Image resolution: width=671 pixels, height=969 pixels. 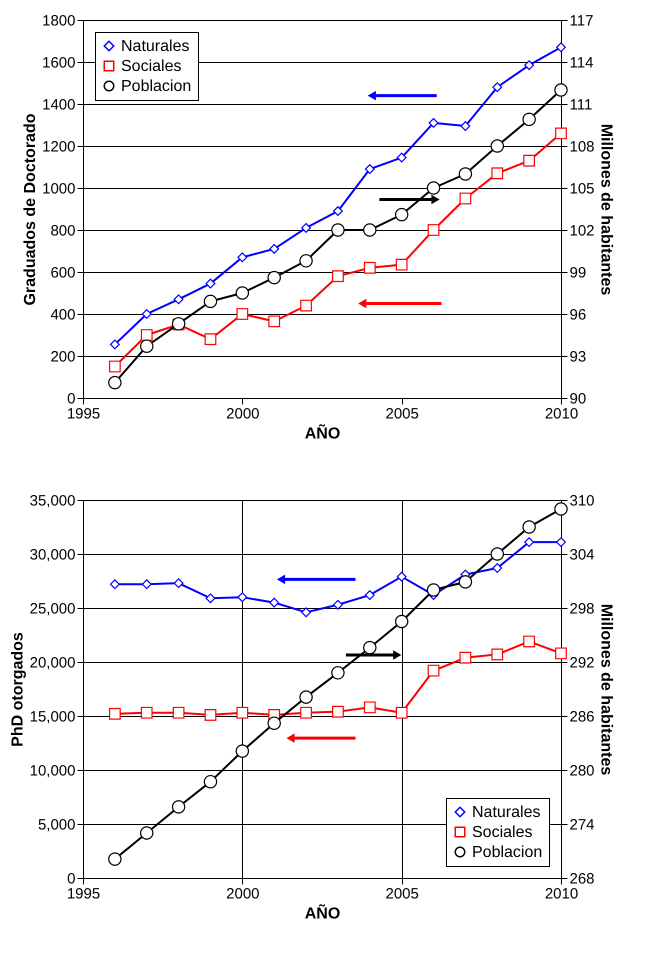 I want to click on y2-tick-label: 108, so click(x=582, y=147).